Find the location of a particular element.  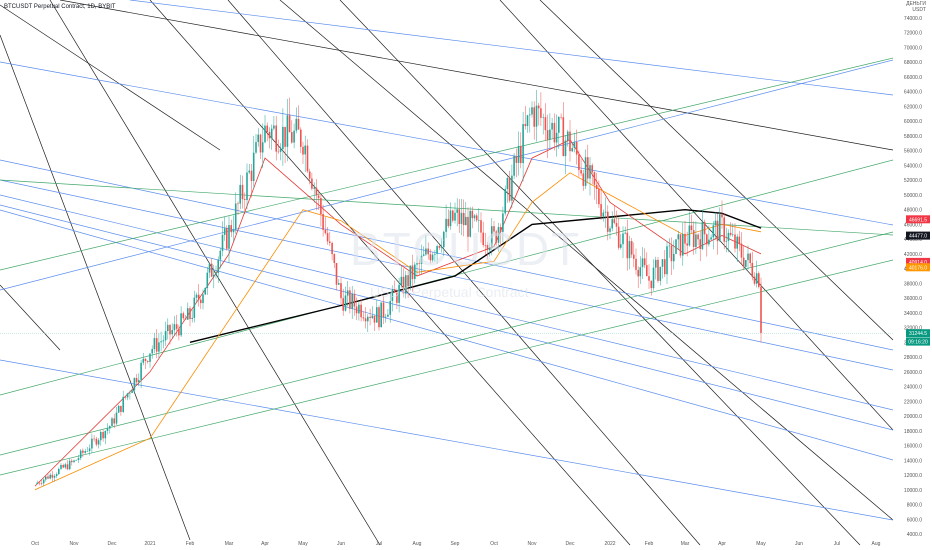

name-watermark: USDT Perpetual Contract is located at coordinates (449, 292).